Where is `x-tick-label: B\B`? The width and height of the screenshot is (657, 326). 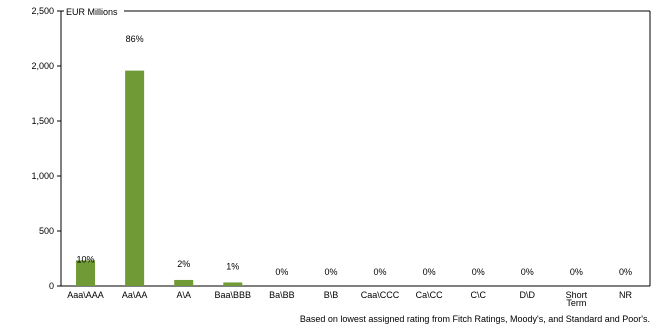
x-tick-label: B\B is located at coordinates (331, 295).